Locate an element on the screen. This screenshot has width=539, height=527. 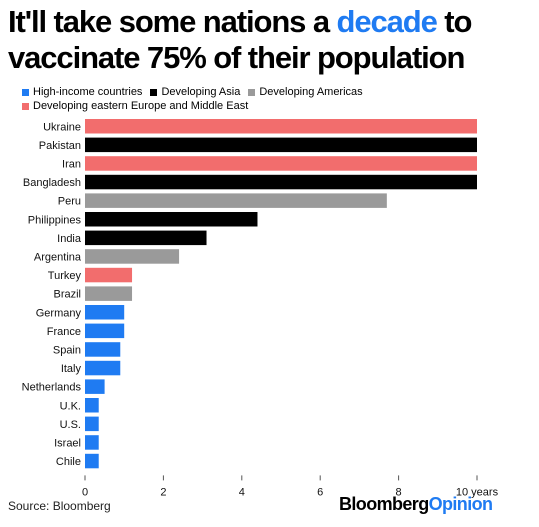
category-label: U.K. is located at coordinates (70, 406).